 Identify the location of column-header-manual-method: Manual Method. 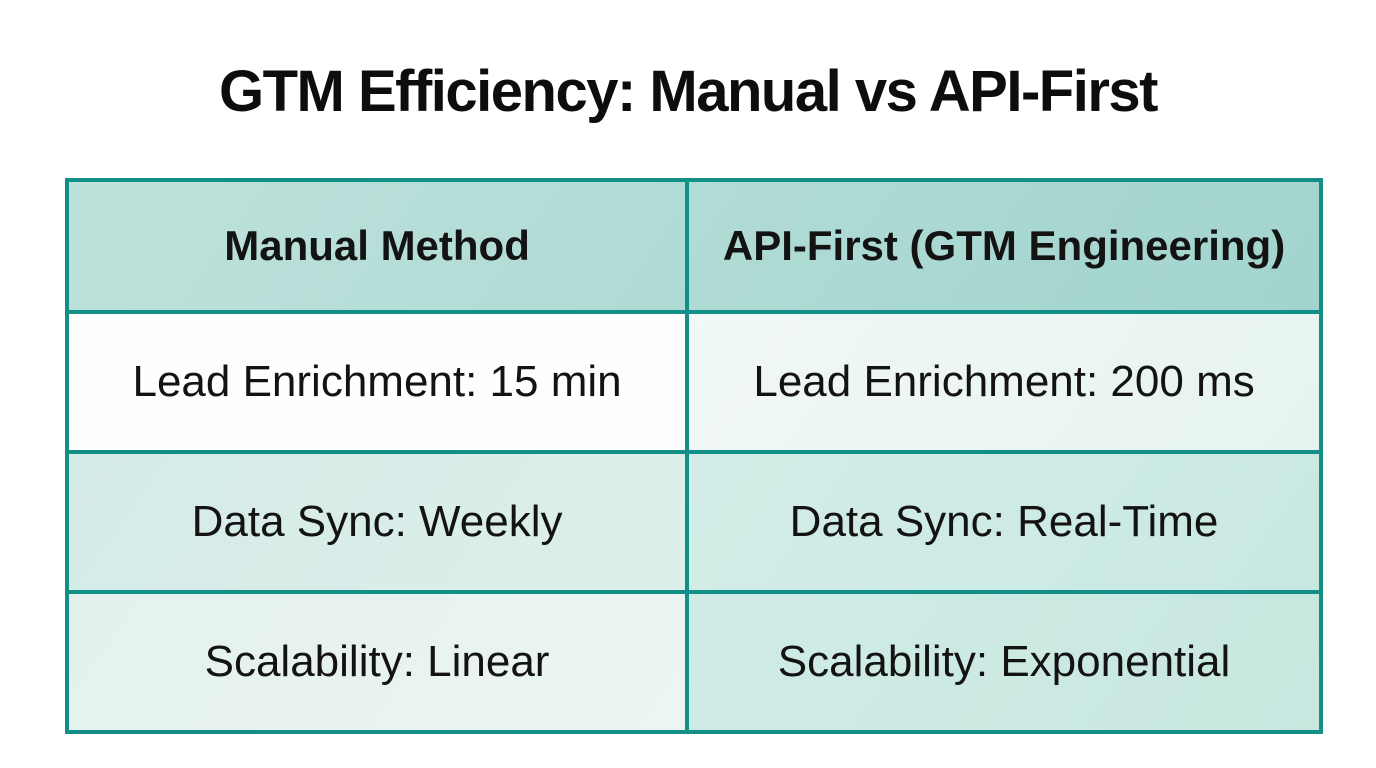
(377, 246).